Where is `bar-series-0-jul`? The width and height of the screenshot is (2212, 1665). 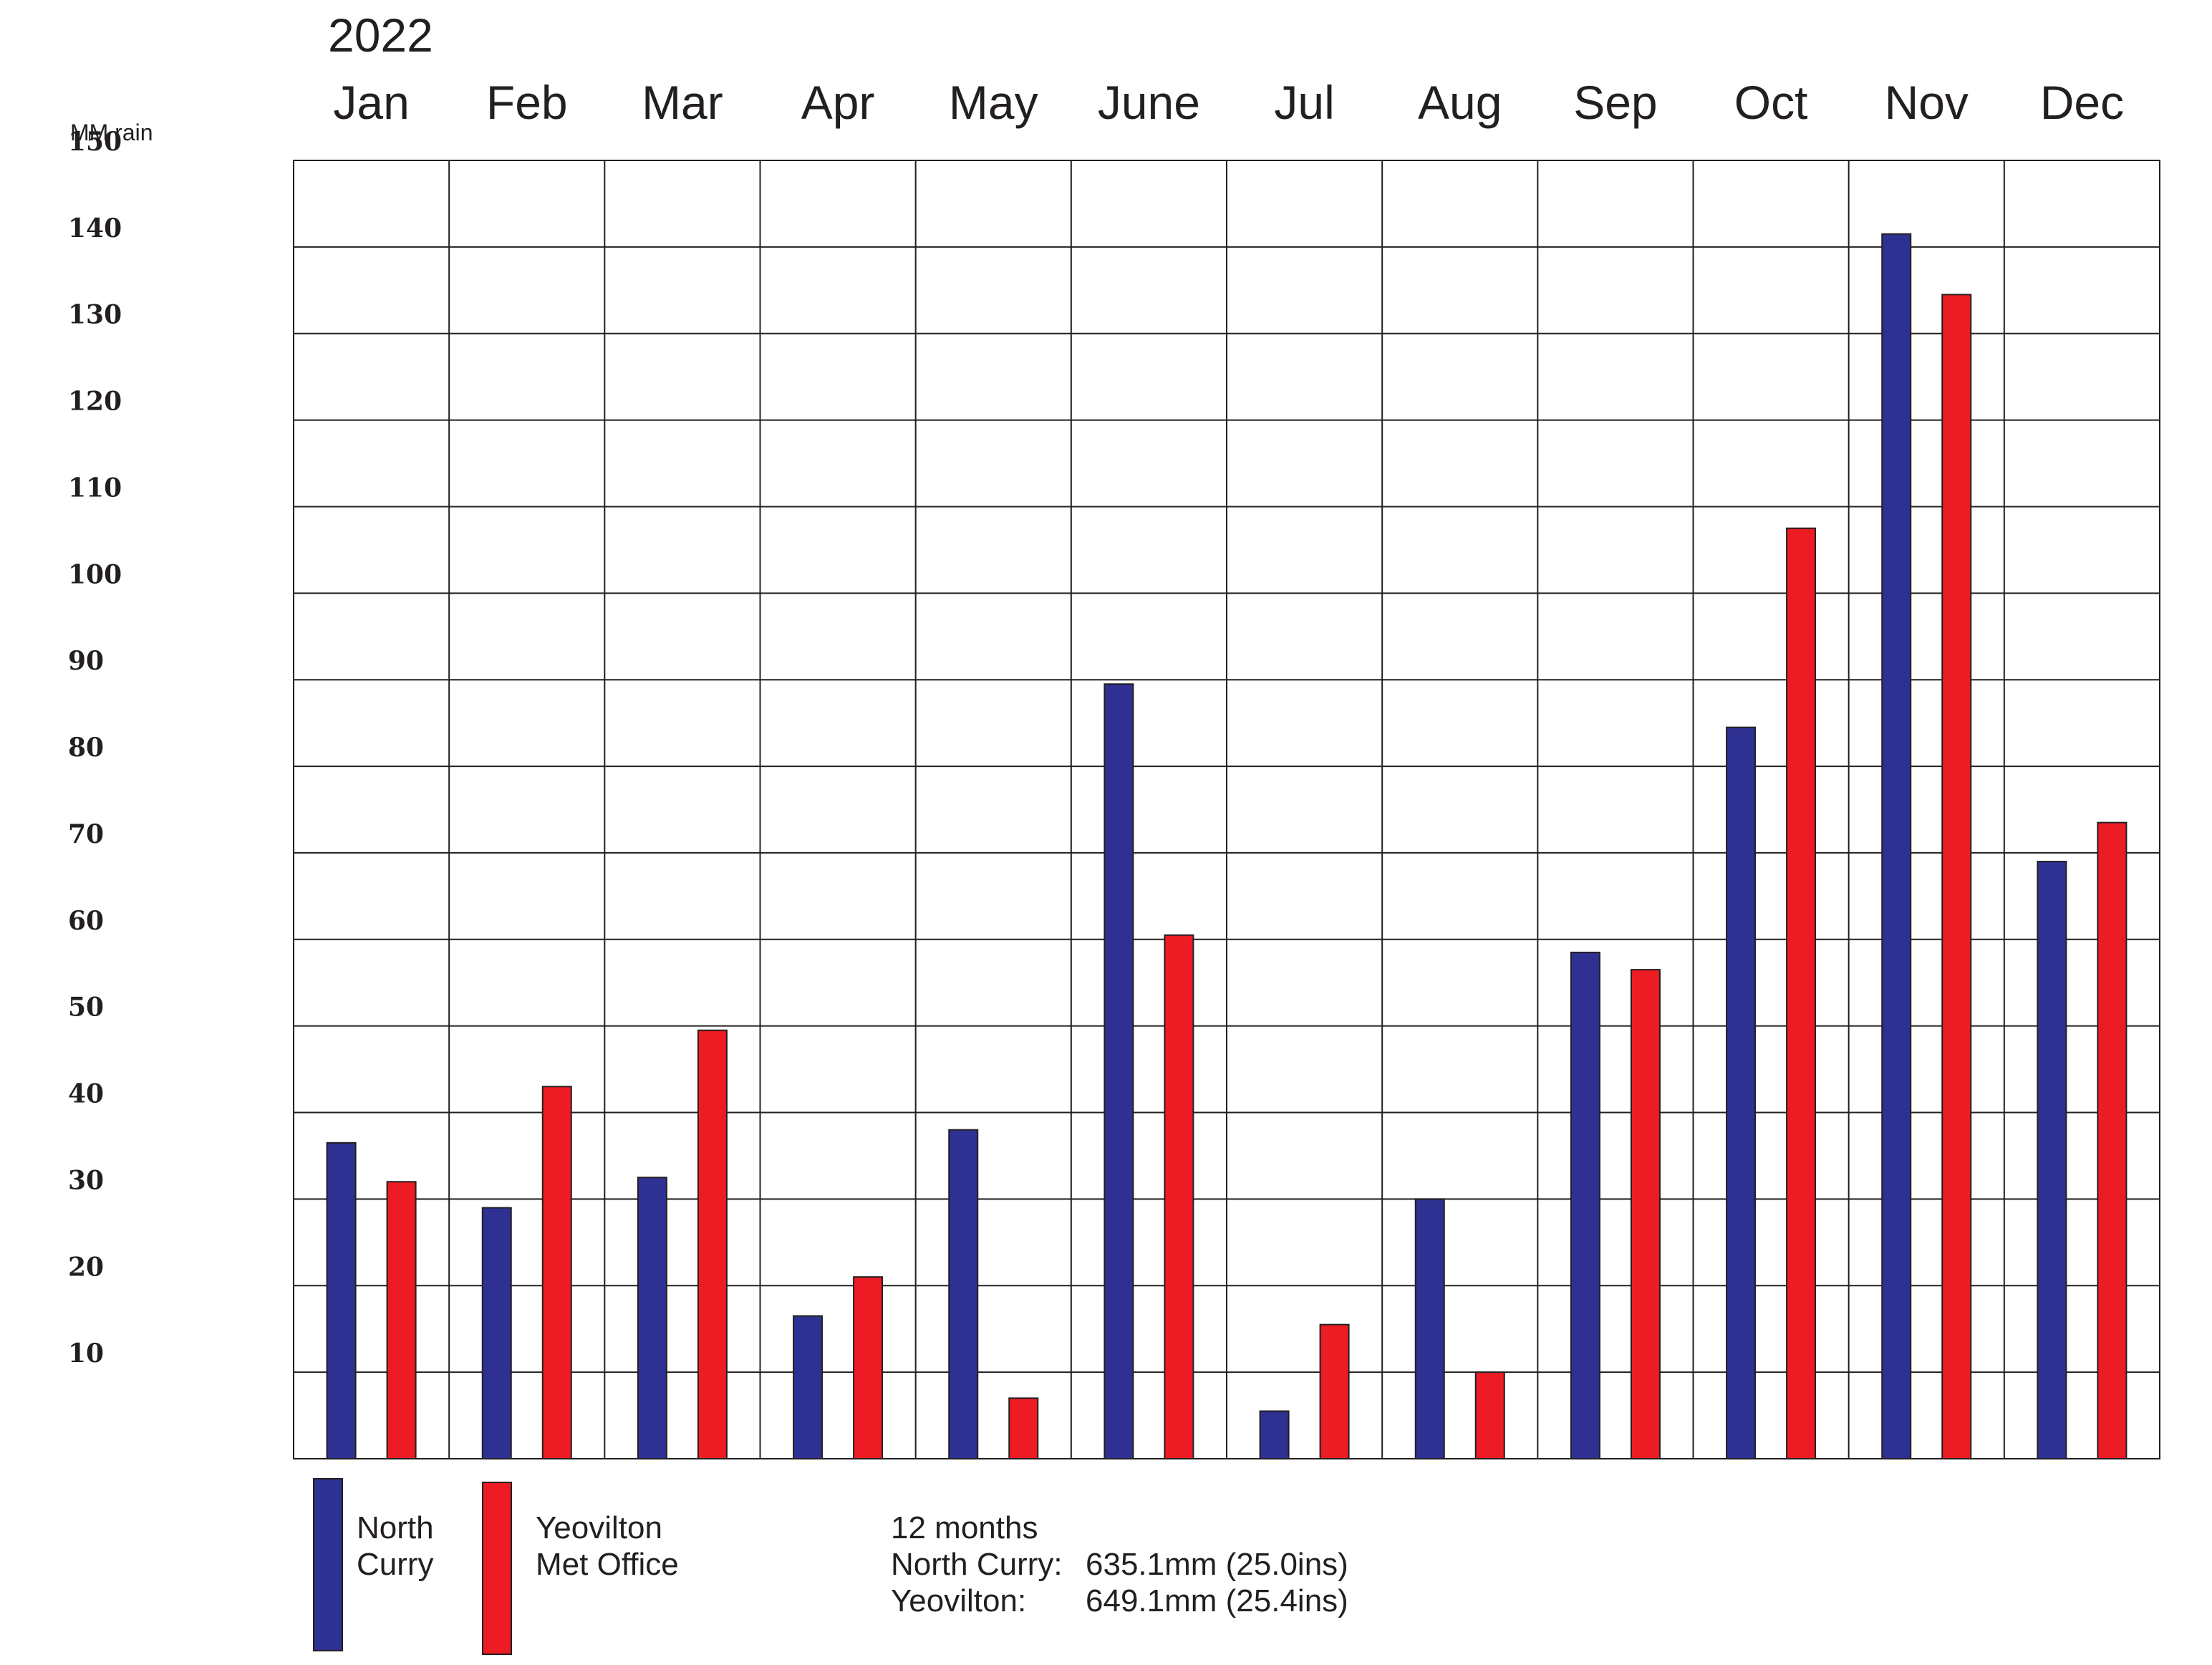
bar-series-0-jul is located at coordinates (1274, 1434).